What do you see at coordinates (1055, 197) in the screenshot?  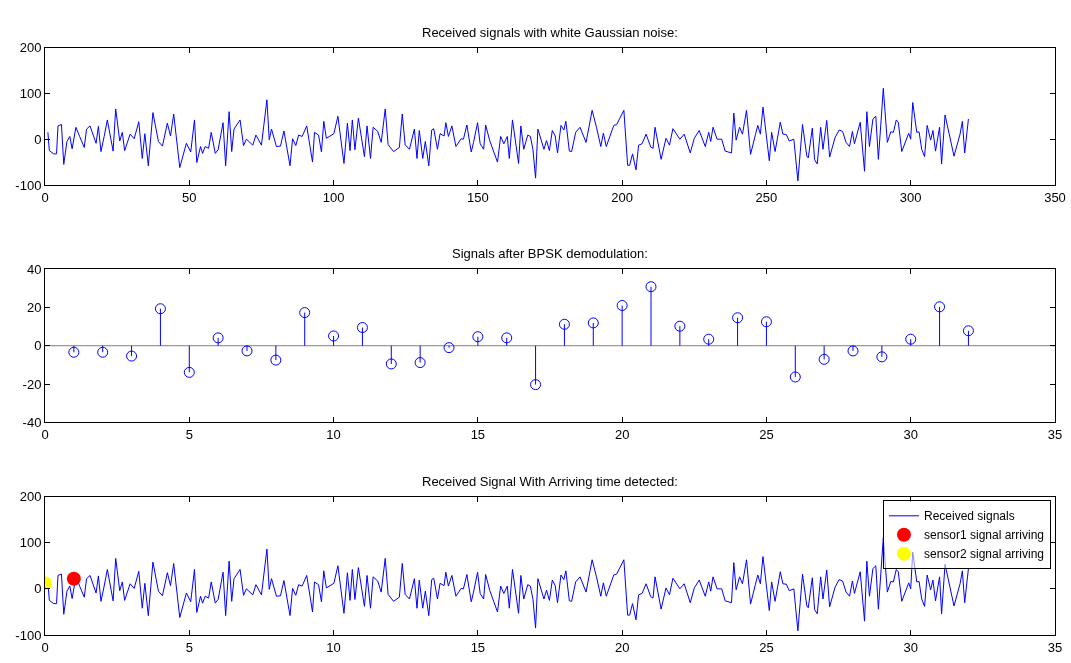 I see `x-tick-label: 350` at bounding box center [1055, 197].